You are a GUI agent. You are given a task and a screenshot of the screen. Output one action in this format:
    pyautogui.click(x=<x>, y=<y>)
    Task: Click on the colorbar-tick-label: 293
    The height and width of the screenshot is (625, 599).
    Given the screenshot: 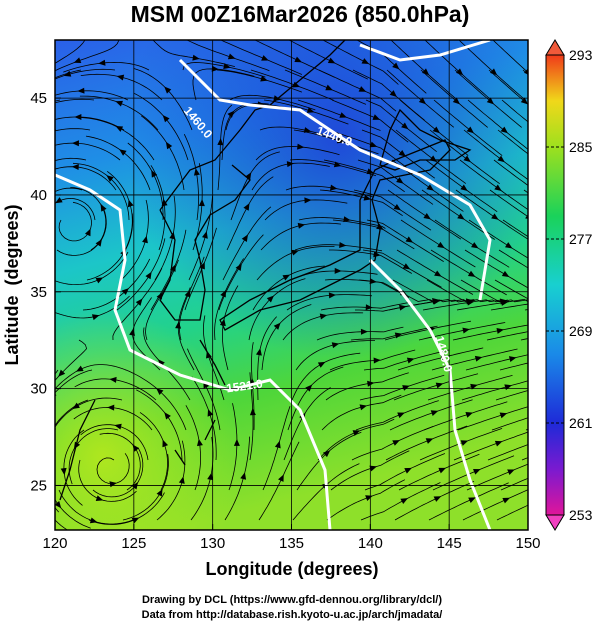 What is the action you would take?
    pyautogui.click(x=581, y=55)
    